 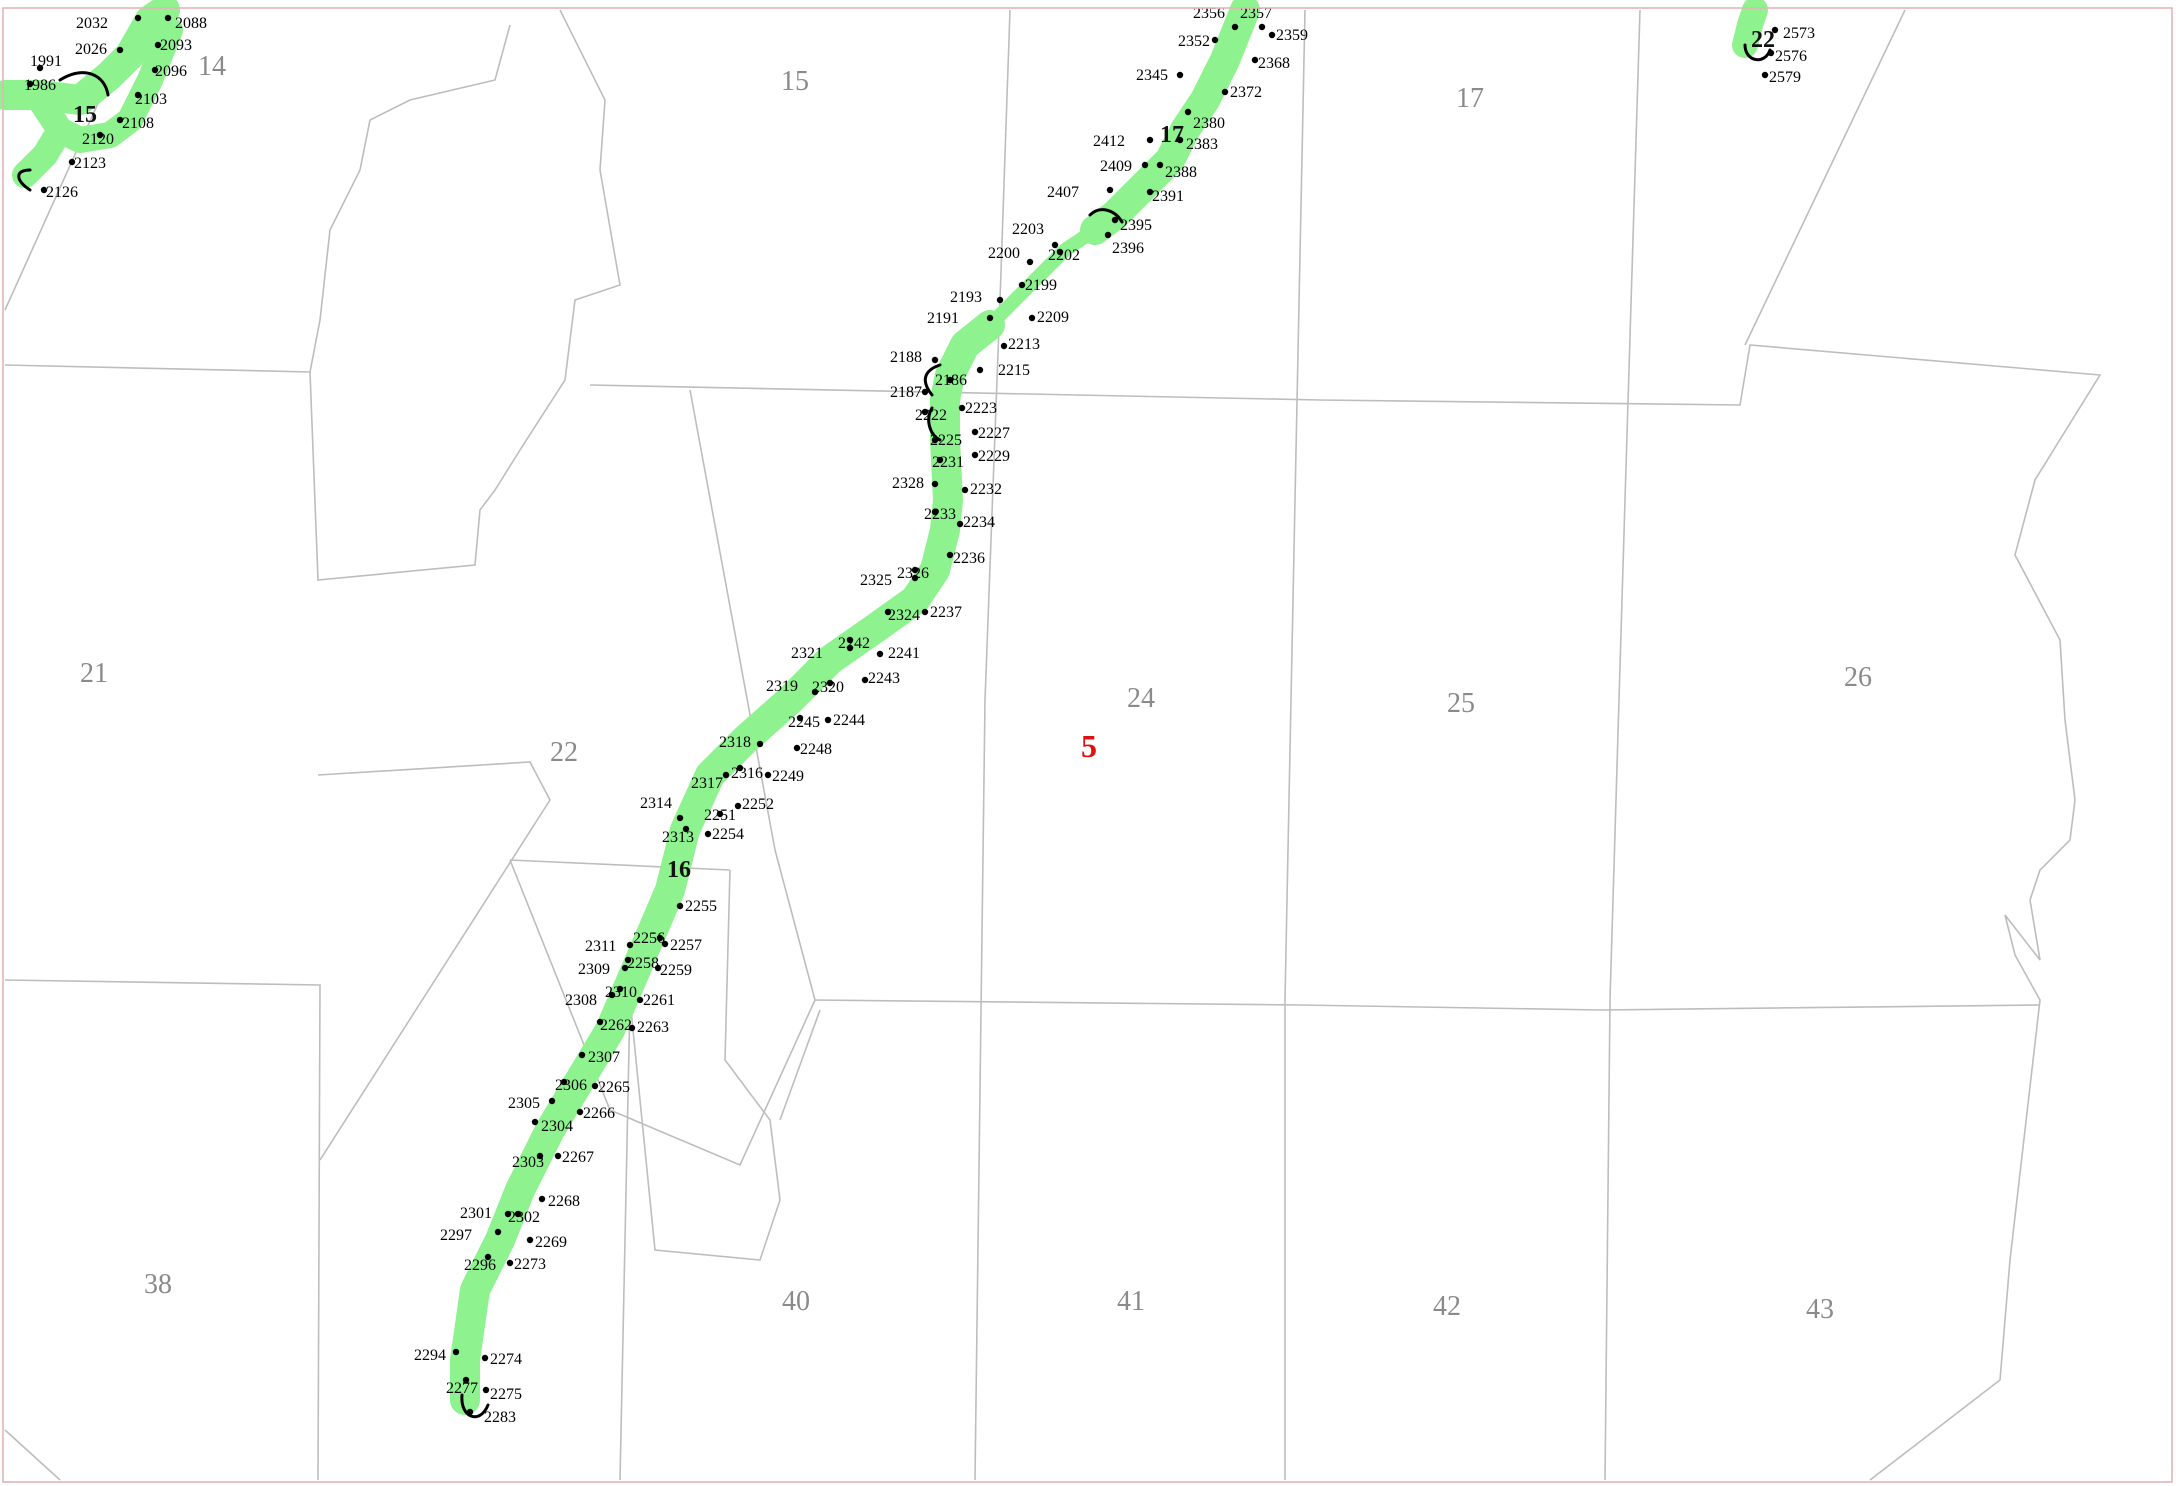 I want to click on survey-point-label-2026: 2026, so click(x=91, y=49).